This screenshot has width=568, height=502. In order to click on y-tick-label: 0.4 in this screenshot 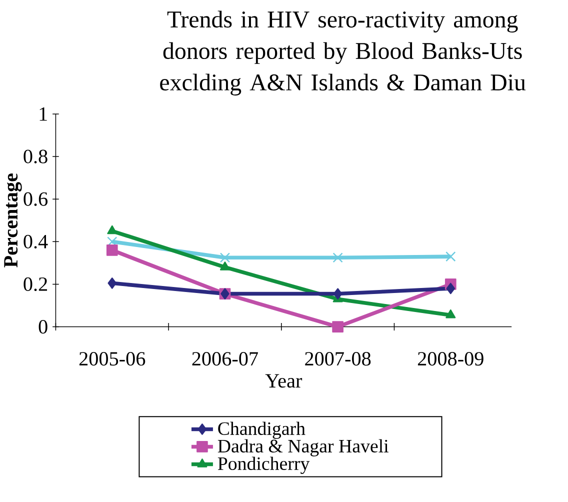, I will do `click(36, 241)`.